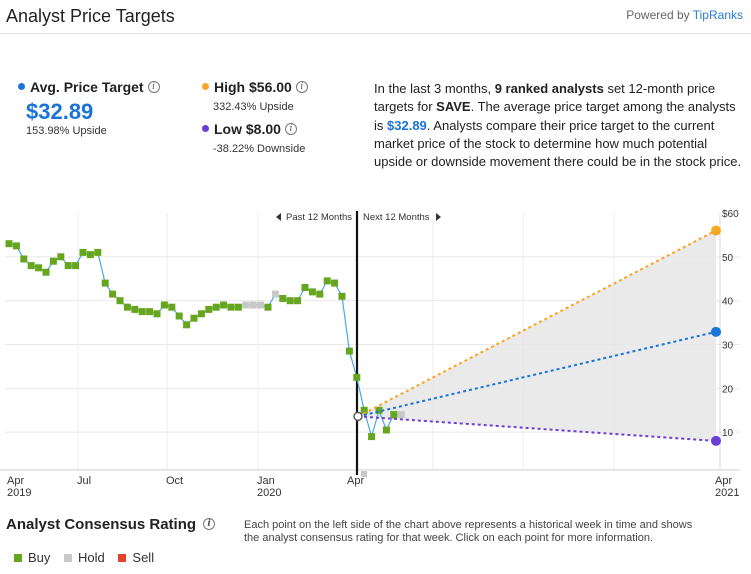 The width and height of the screenshot is (751, 574). What do you see at coordinates (84, 481) in the screenshot?
I see `x-tick-label: Jul` at bounding box center [84, 481].